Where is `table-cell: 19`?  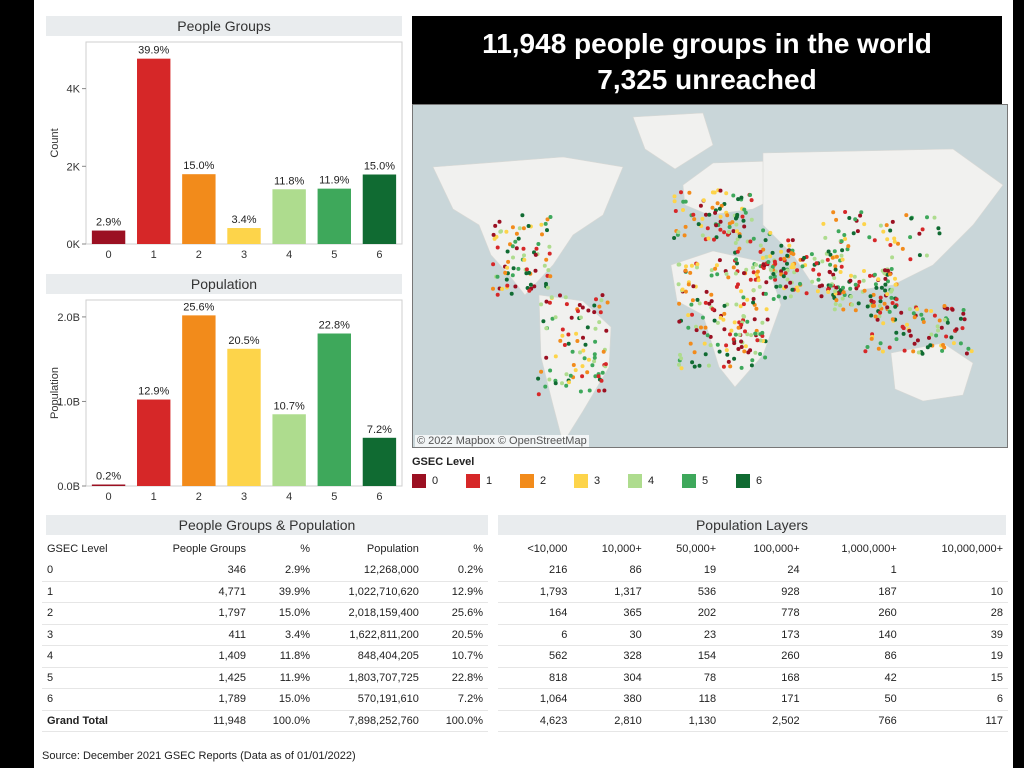
table-cell: 19 is located at coordinates (996, 656).